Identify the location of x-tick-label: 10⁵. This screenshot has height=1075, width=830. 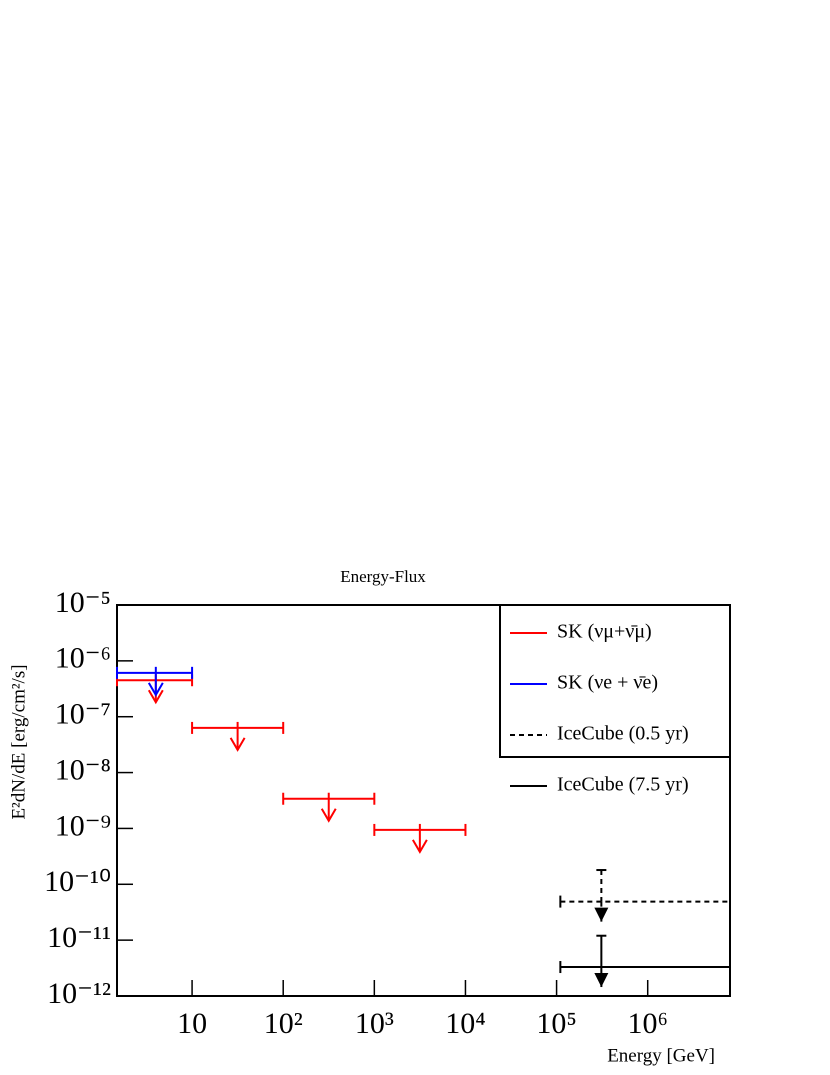
(556, 1023).